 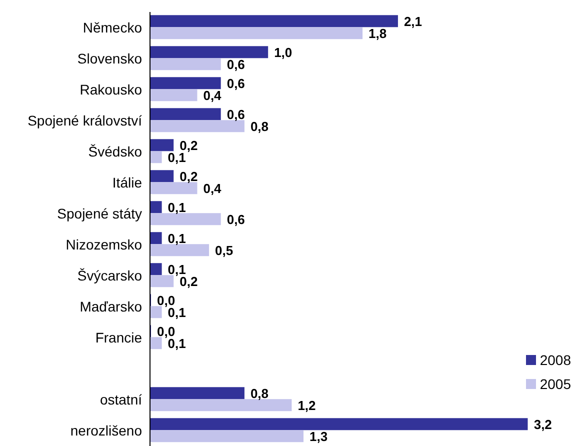 I want to click on legend-label: 2005, so click(x=555, y=384).